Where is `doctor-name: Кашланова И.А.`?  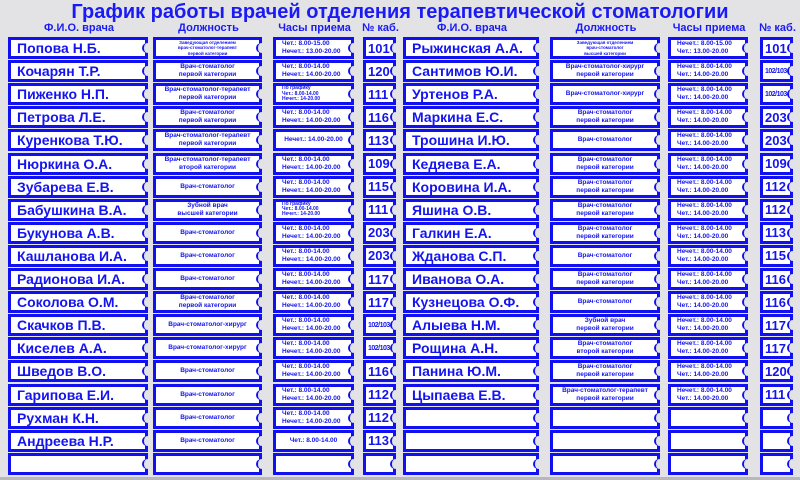 doctor-name: Кашланова И.А. is located at coordinates (72, 255).